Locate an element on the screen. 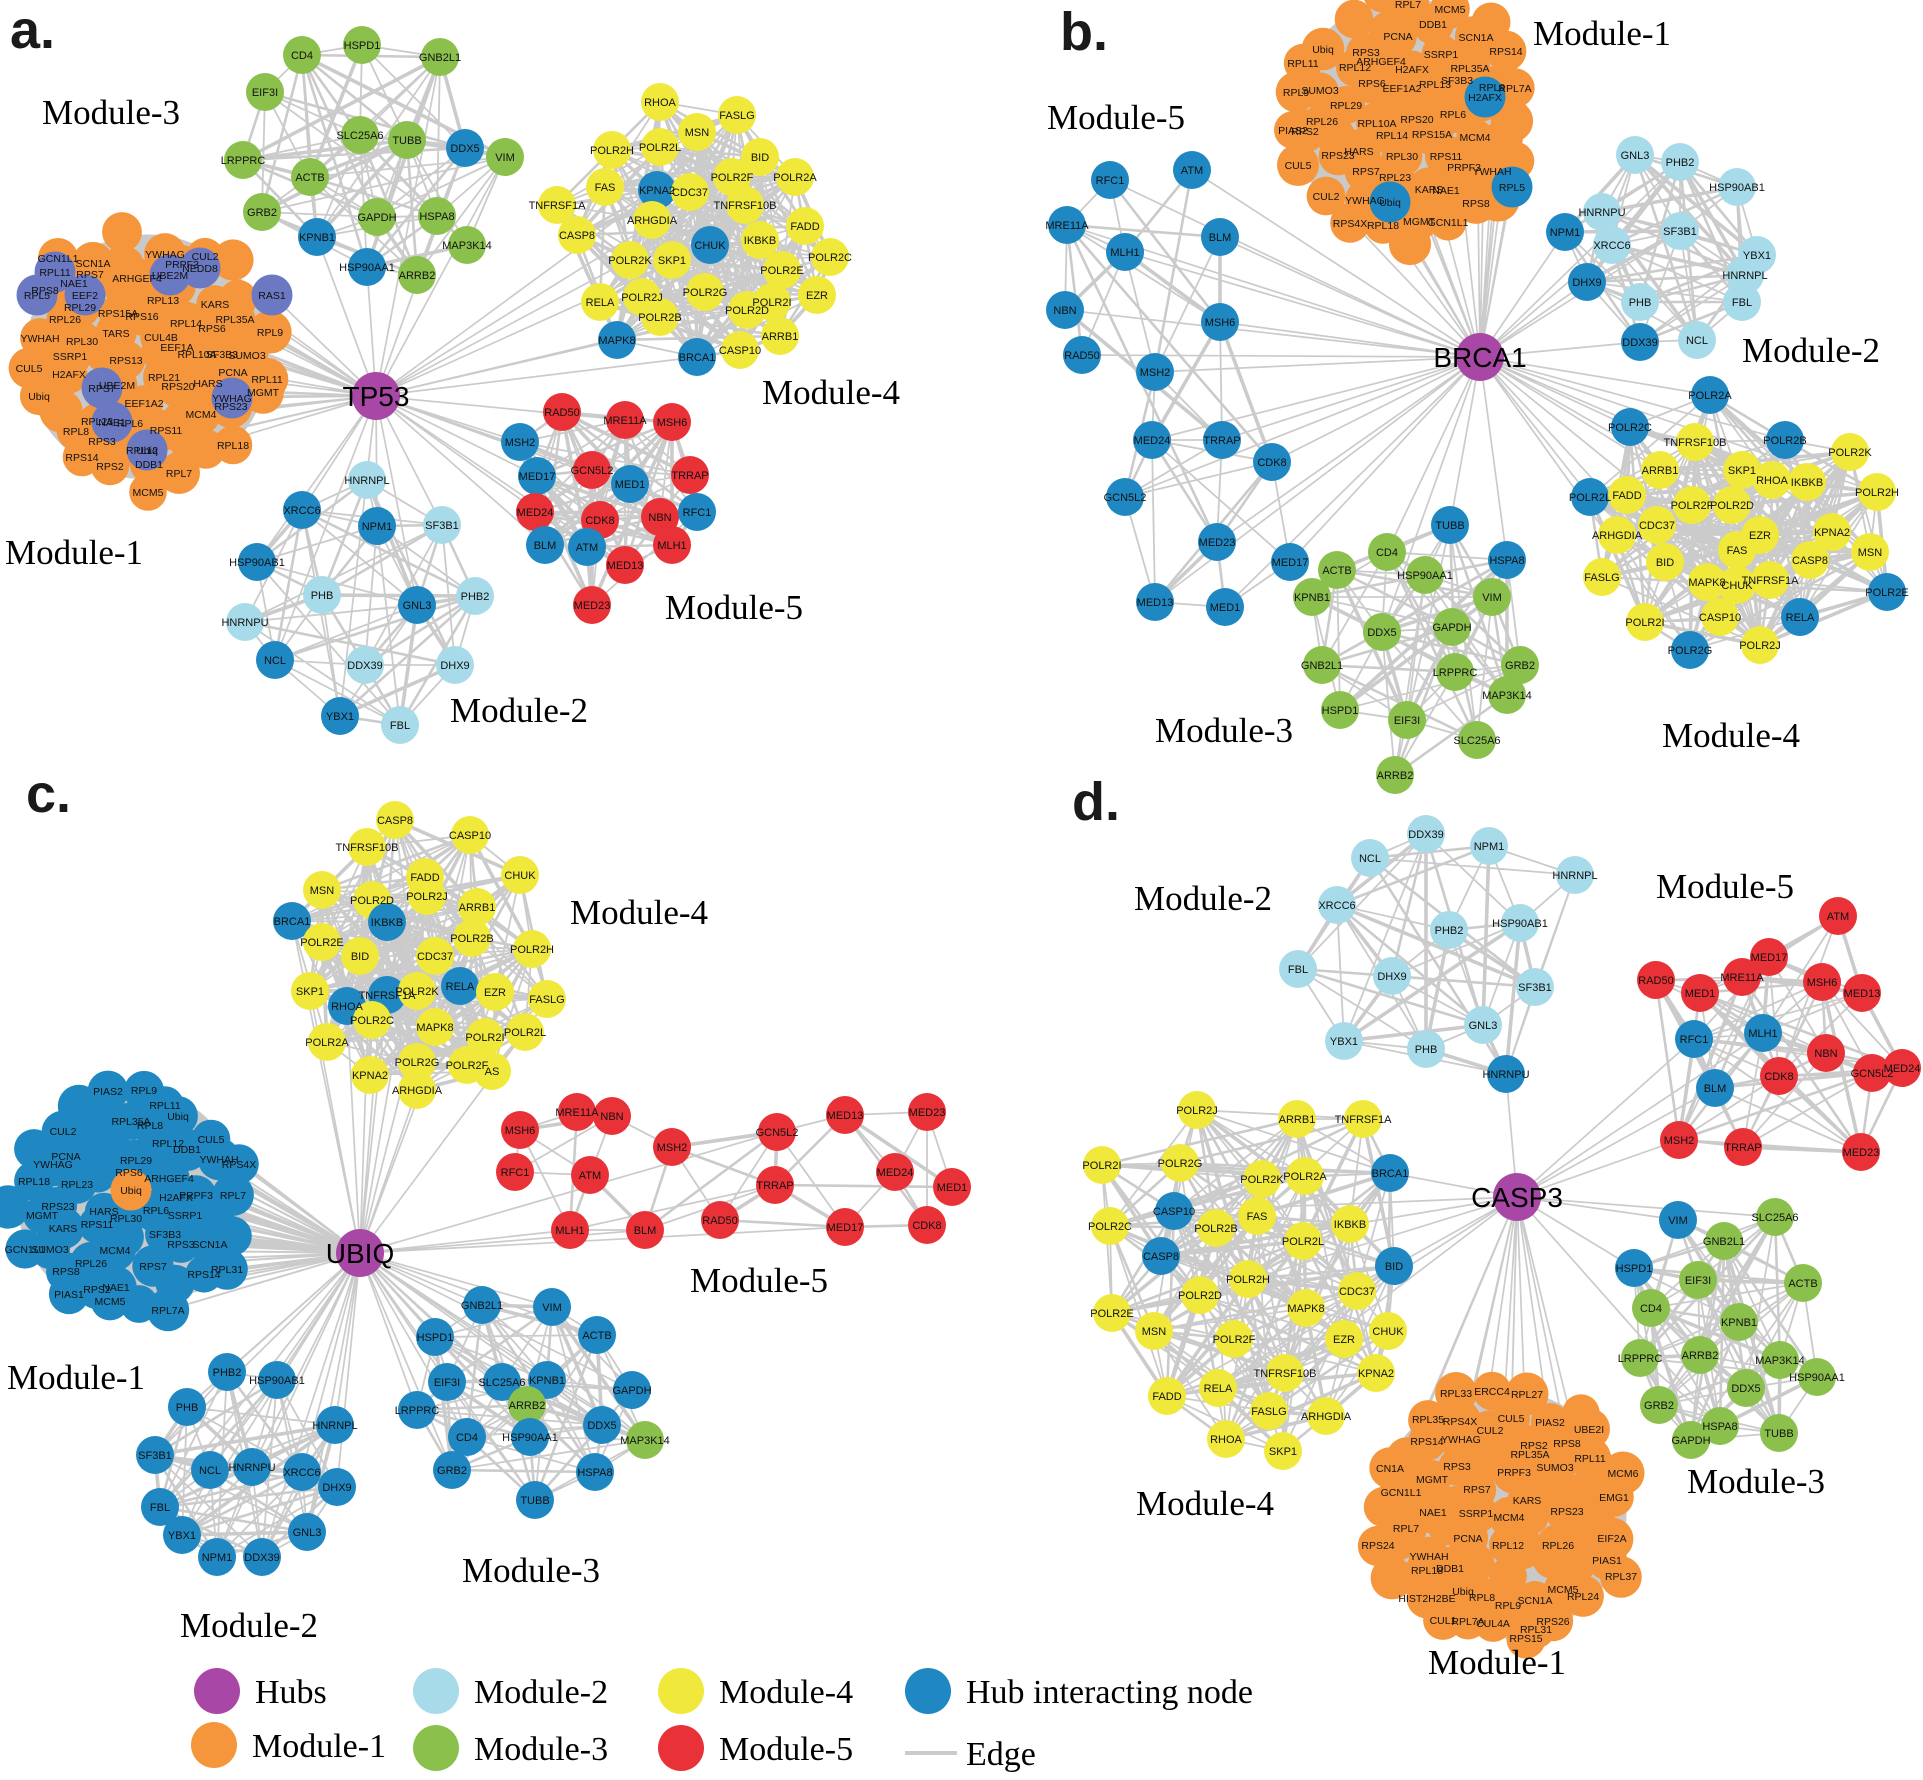 The image size is (1923, 1780). svg-text: POLR2B is located at coordinates (659, 318).